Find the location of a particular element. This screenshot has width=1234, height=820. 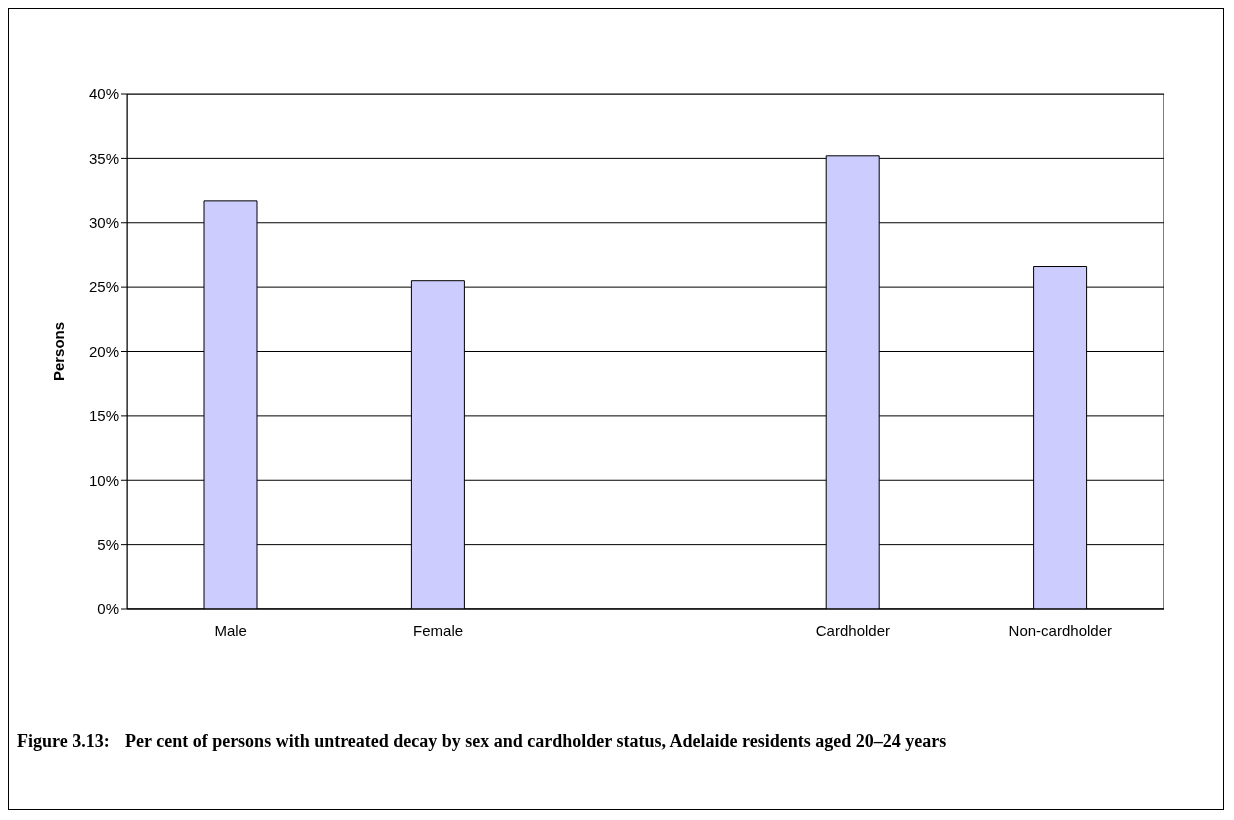

y-tick-label: 25% is located at coordinates (103, 287).